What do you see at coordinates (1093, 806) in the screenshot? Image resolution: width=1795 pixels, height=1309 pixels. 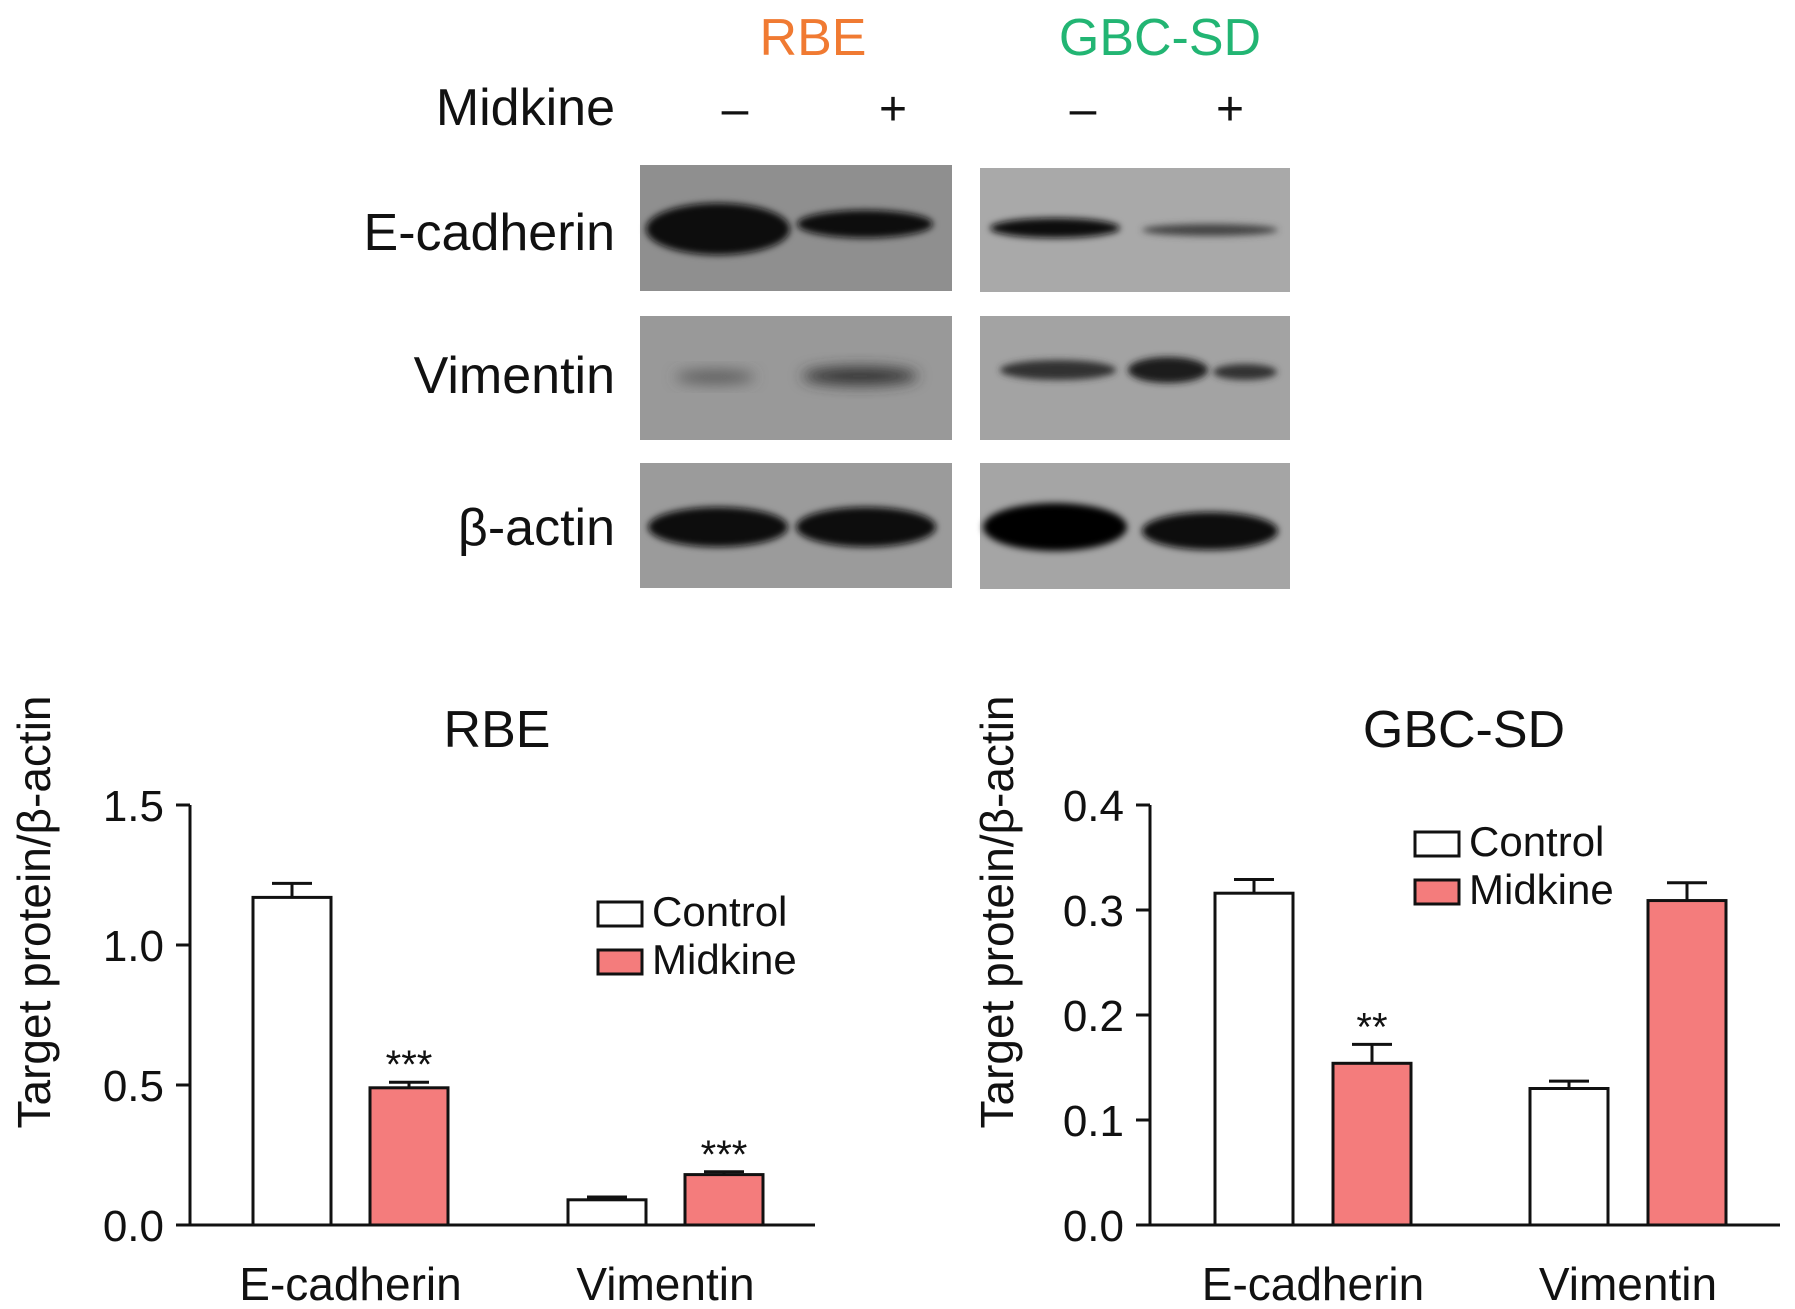 I see `y-tick-label: 0.4` at bounding box center [1093, 806].